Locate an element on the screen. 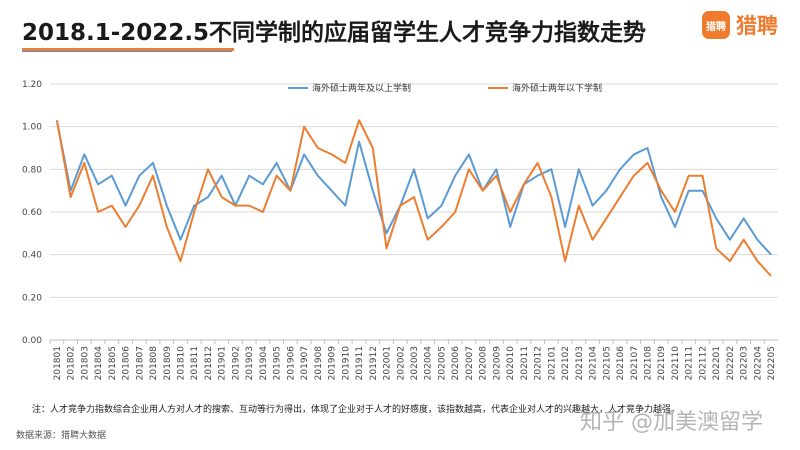  x-tick-label: 201902 is located at coordinates (236, 363).